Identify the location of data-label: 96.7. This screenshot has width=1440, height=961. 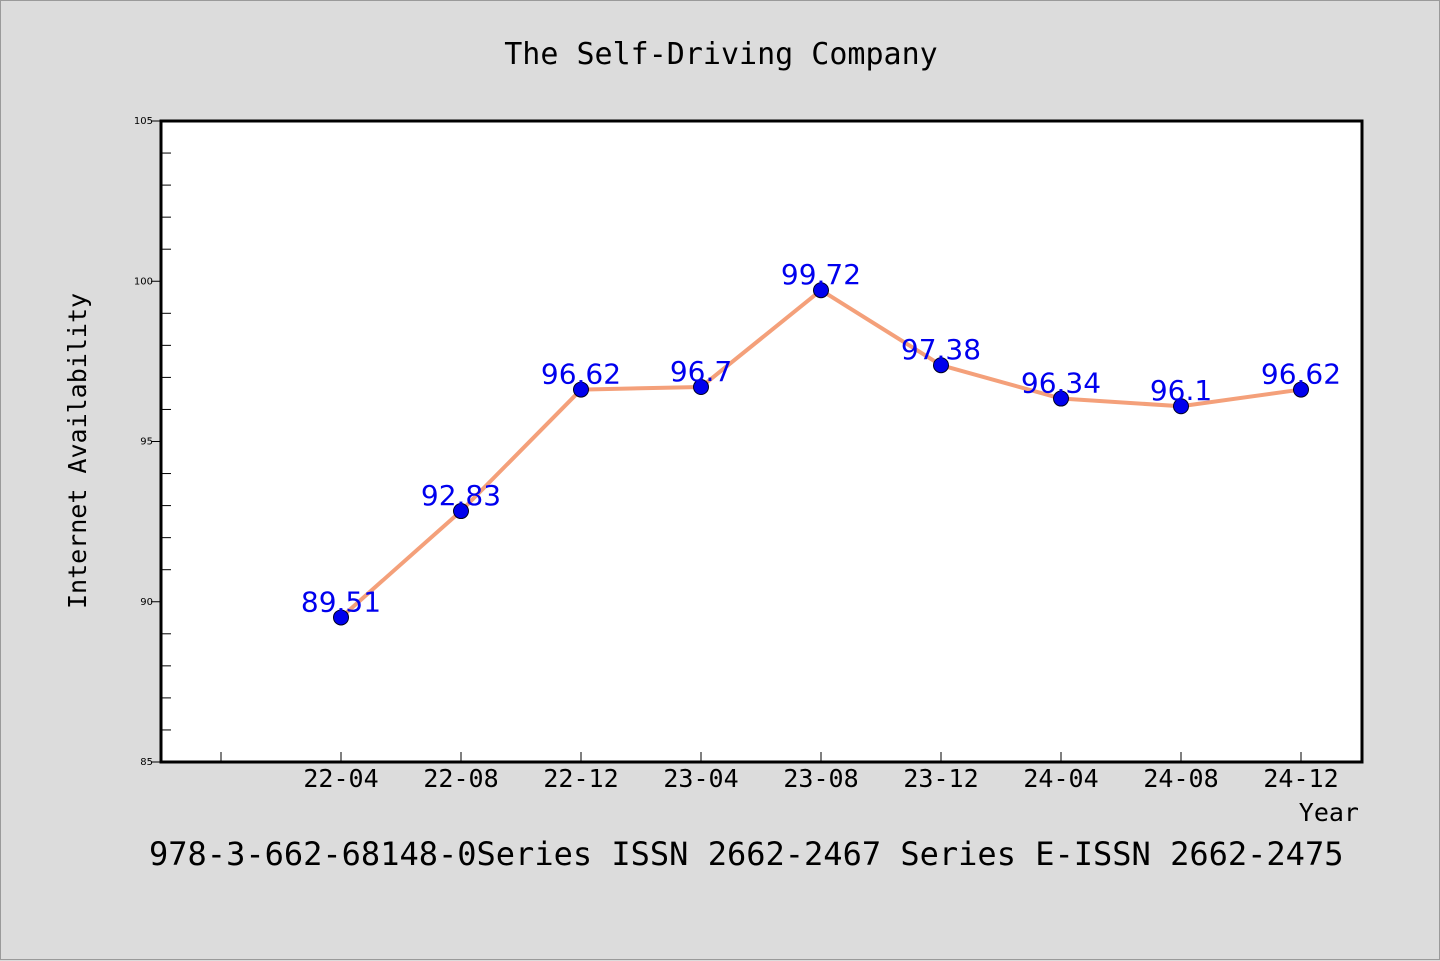
(701, 371).